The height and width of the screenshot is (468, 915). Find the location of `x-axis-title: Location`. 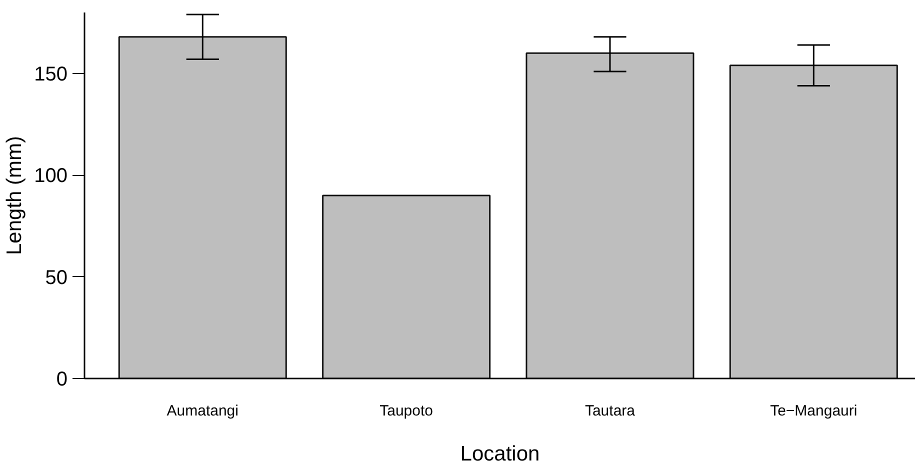

x-axis-title: Location is located at coordinates (500, 454).